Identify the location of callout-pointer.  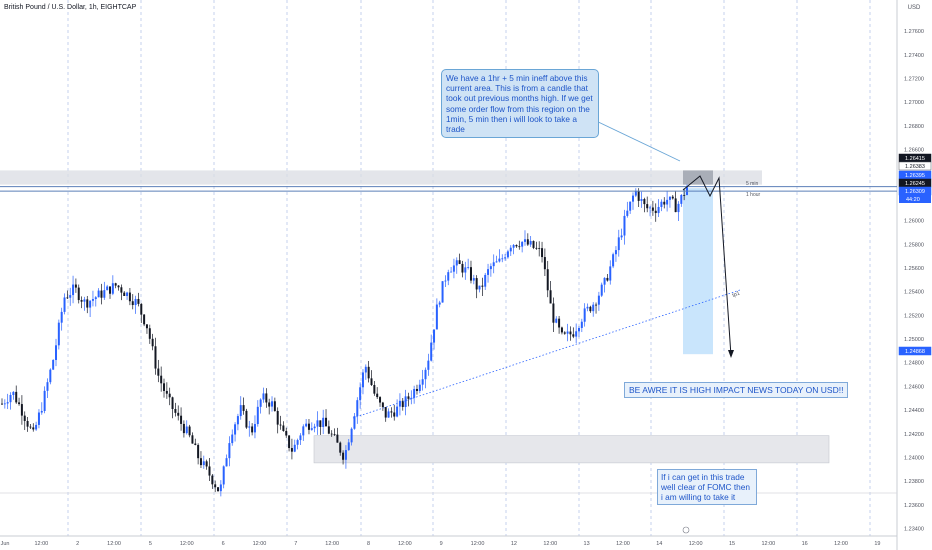
(636, 140).